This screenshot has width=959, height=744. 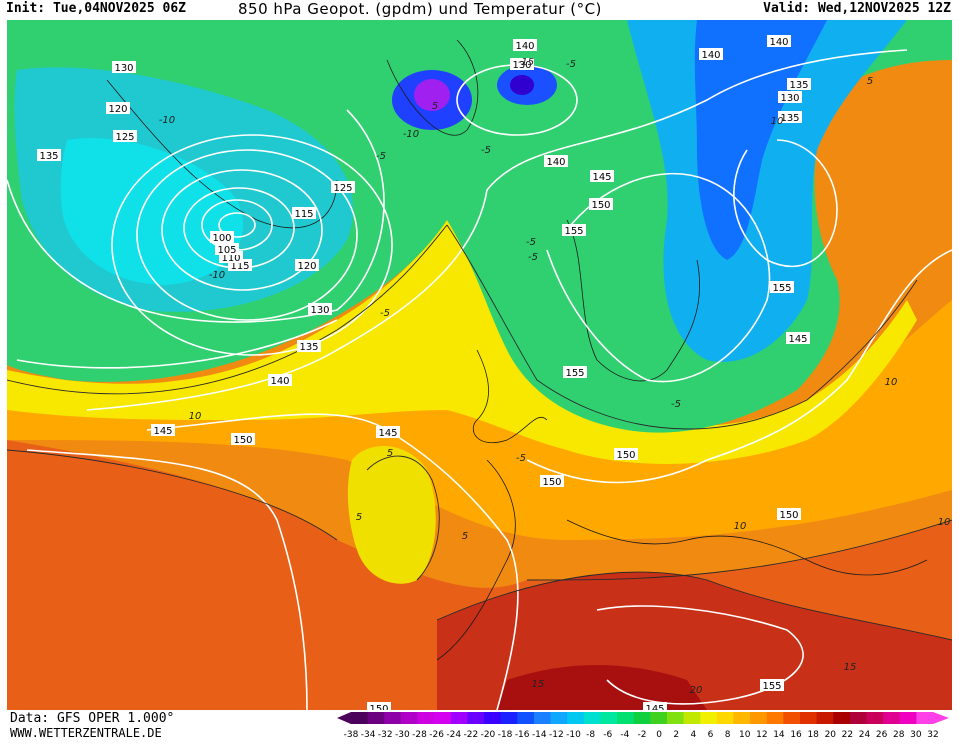 I want to click on scale-tick-label: -24, so click(x=453, y=735).